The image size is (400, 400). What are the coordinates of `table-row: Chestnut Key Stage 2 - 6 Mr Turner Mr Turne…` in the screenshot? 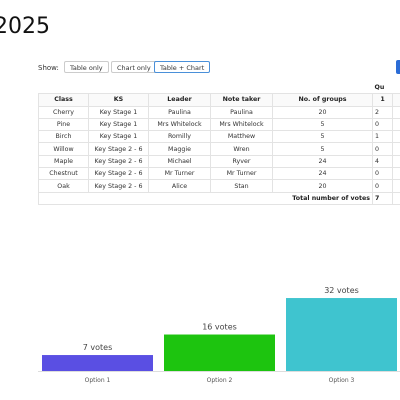 It's located at (219, 174).